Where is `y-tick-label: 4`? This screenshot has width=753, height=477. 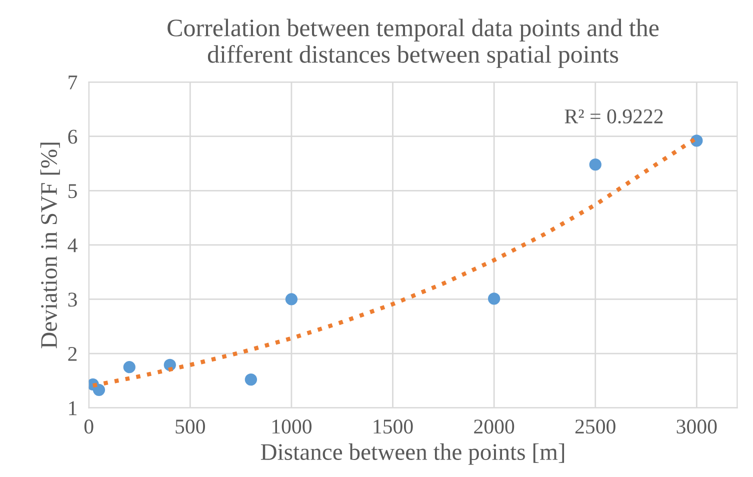
y-tick-label: 4 is located at coordinates (73, 245).